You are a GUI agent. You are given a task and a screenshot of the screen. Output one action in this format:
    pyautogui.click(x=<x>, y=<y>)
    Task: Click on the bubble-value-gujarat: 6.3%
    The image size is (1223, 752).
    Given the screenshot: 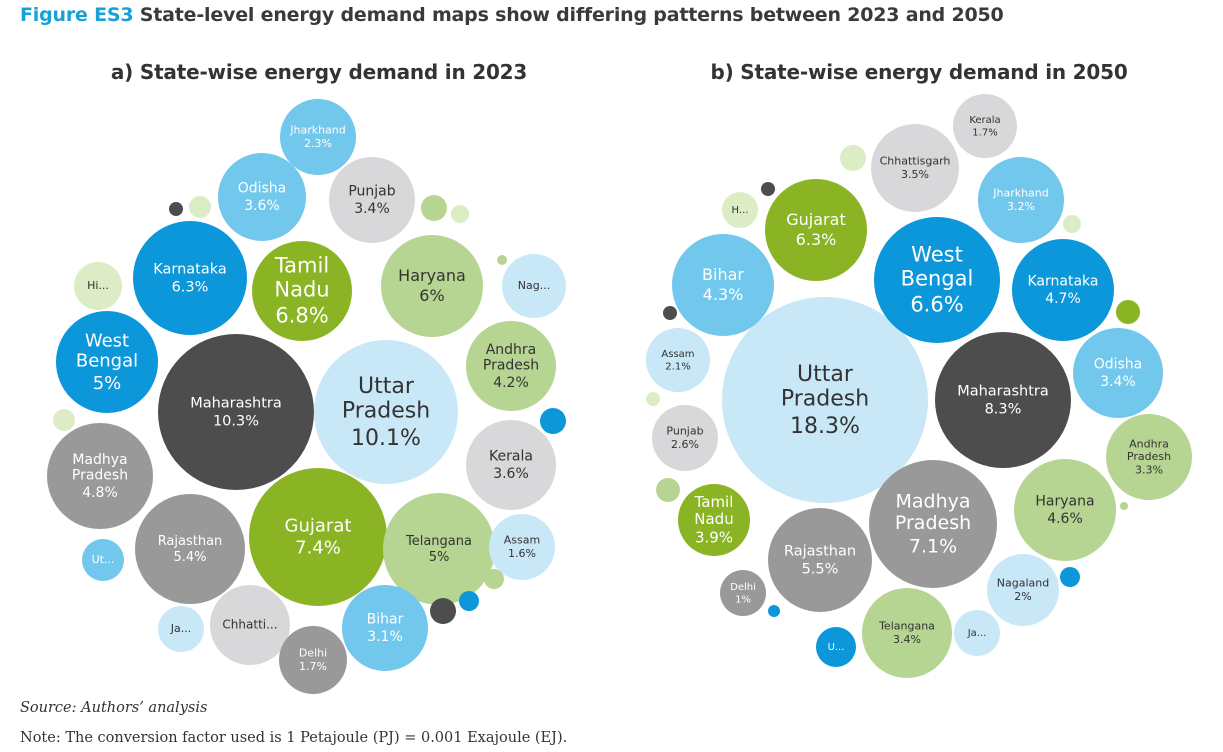 What is the action you would take?
    pyautogui.click(x=816, y=239)
    